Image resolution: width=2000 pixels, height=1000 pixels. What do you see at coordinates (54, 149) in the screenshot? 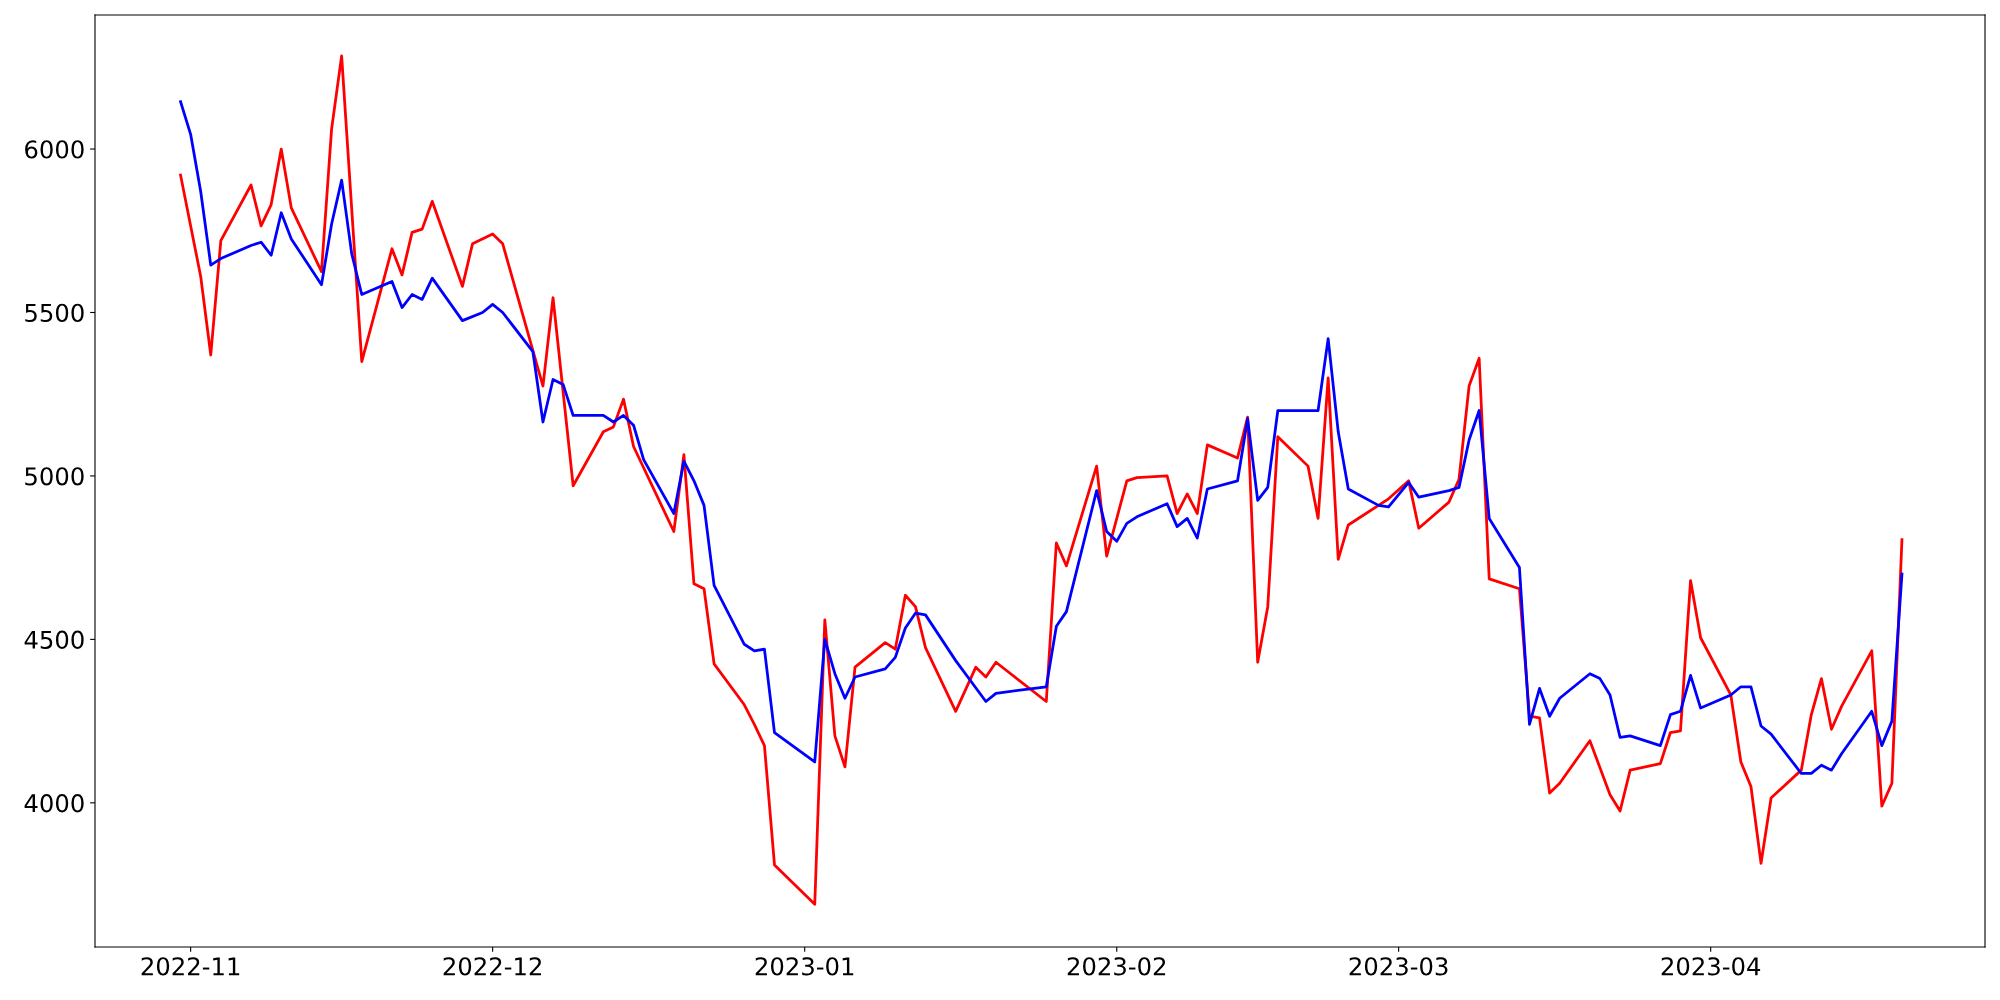
I see `y-tick-label: 6000` at bounding box center [54, 149].